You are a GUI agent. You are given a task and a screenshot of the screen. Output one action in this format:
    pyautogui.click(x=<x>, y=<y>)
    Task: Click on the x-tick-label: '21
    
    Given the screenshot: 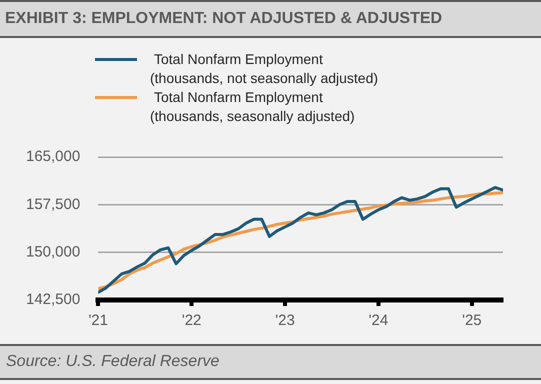 What is the action you would take?
    pyautogui.click(x=98, y=321)
    